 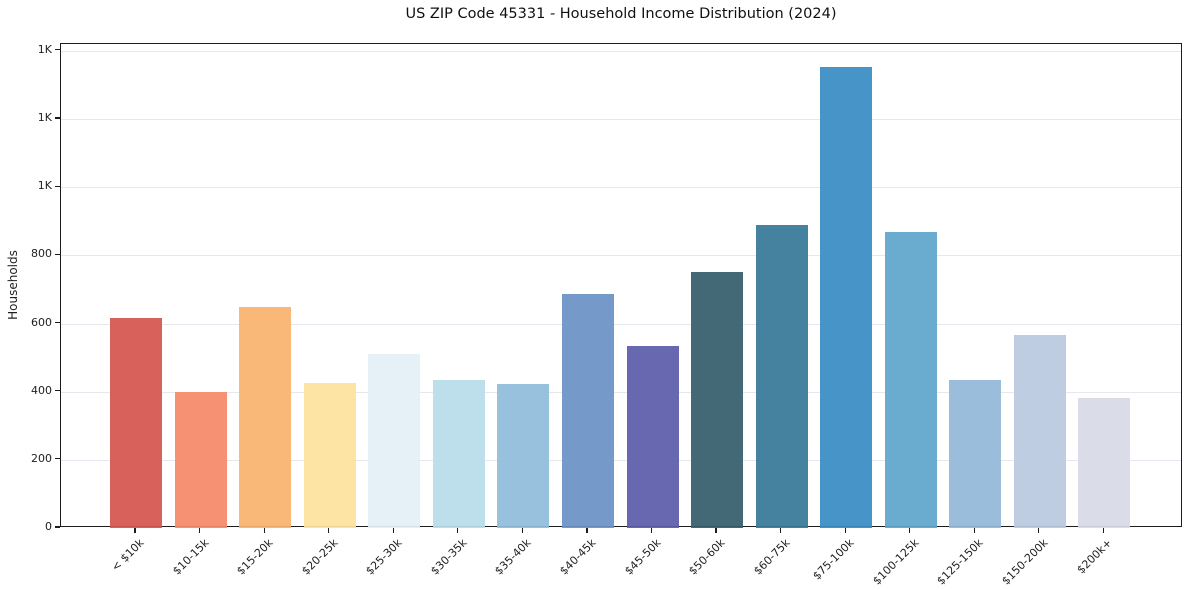 I want to click on x-tick-label: $45-50k, so click(x=642, y=557).